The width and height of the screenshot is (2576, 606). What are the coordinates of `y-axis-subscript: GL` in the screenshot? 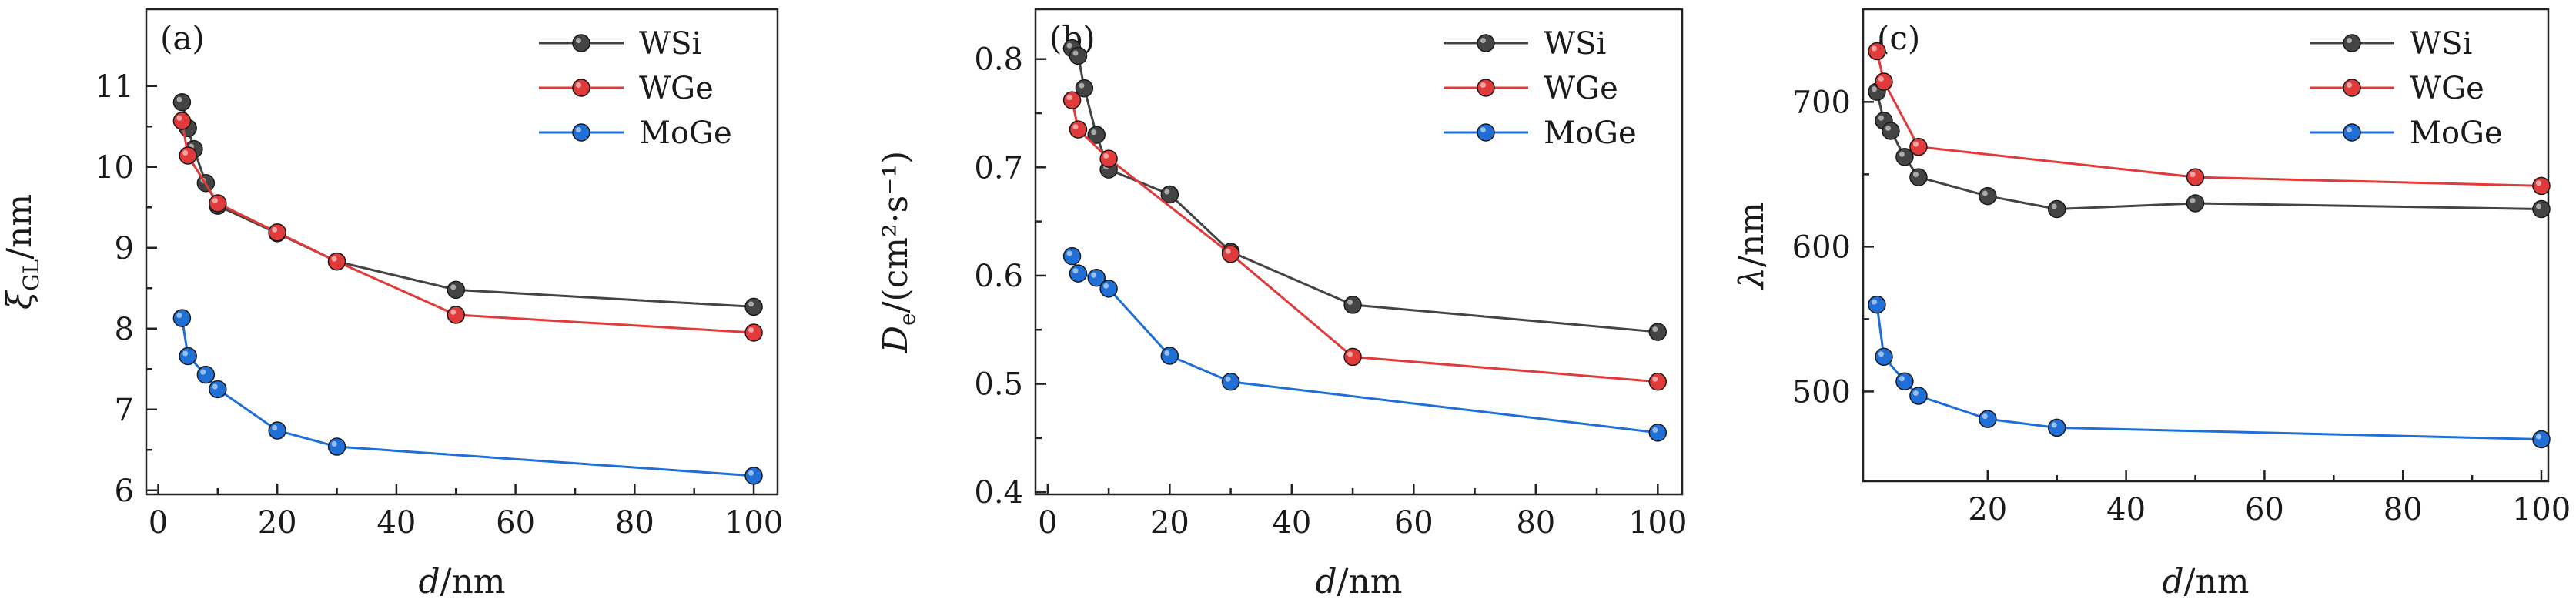 It's located at (31, 275).